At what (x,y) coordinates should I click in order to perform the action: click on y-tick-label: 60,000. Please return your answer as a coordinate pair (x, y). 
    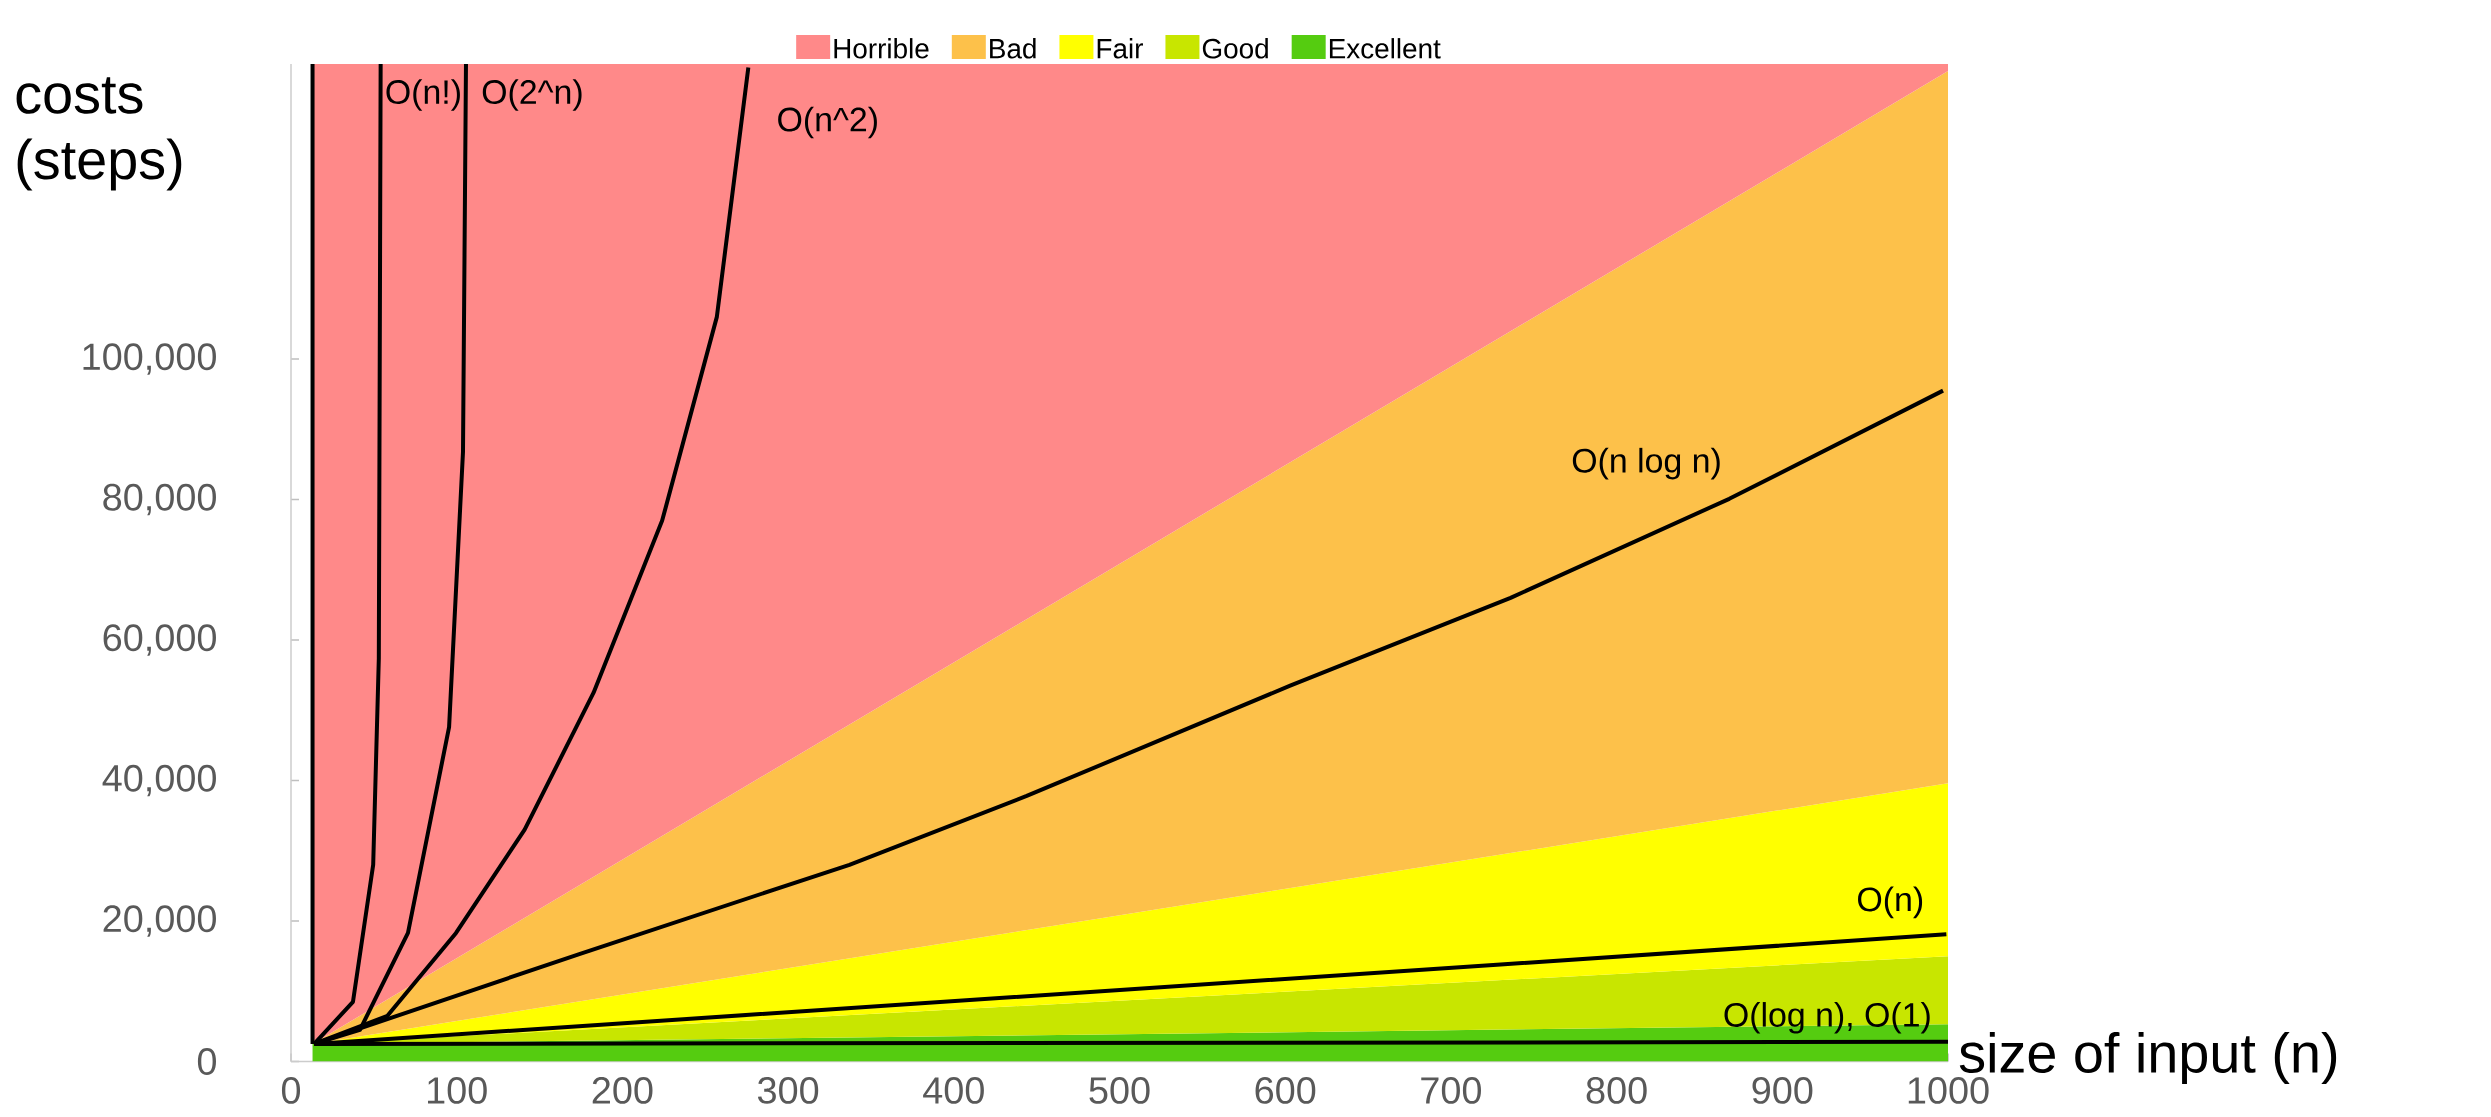
    Looking at the image, I should click on (159, 640).